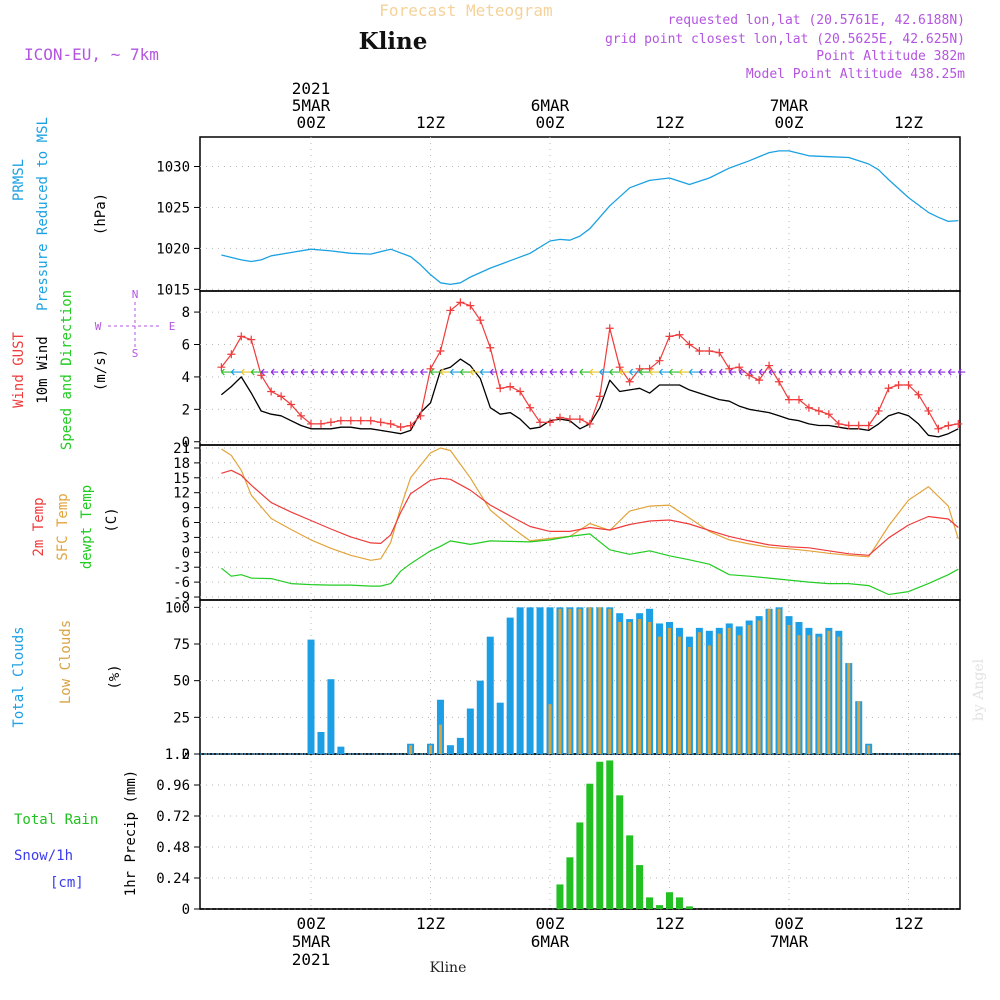  What do you see at coordinates (91, 54) in the screenshot?
I see `model-name: ICON-EU, ~ 7km` at bounding box center [91, 54].